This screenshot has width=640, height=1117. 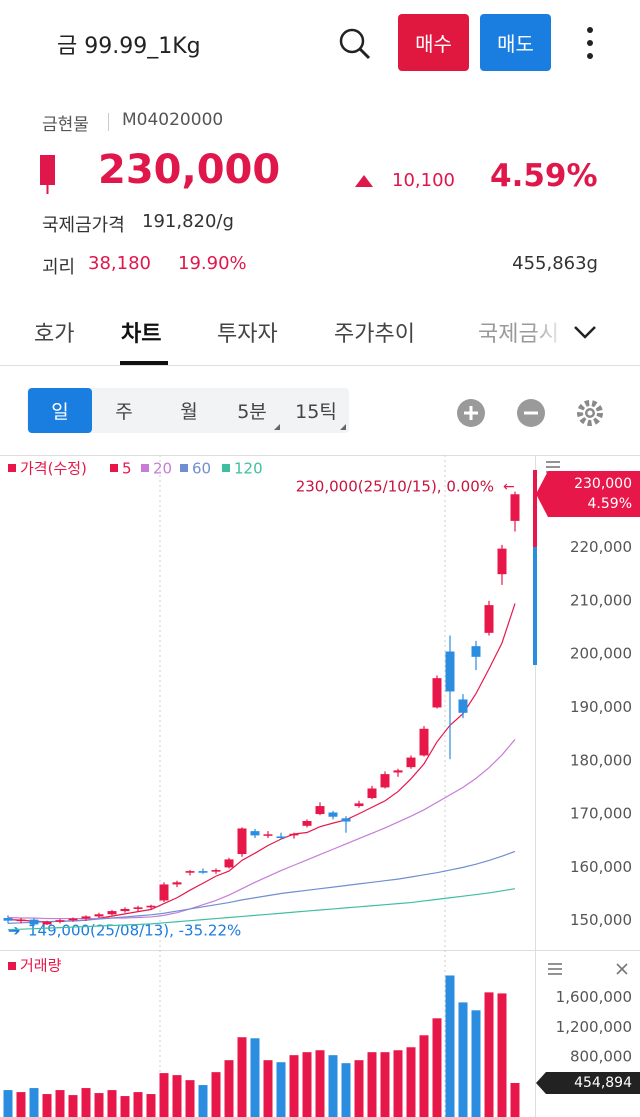 I want to click on search-icon, so click(x=355, y=44).